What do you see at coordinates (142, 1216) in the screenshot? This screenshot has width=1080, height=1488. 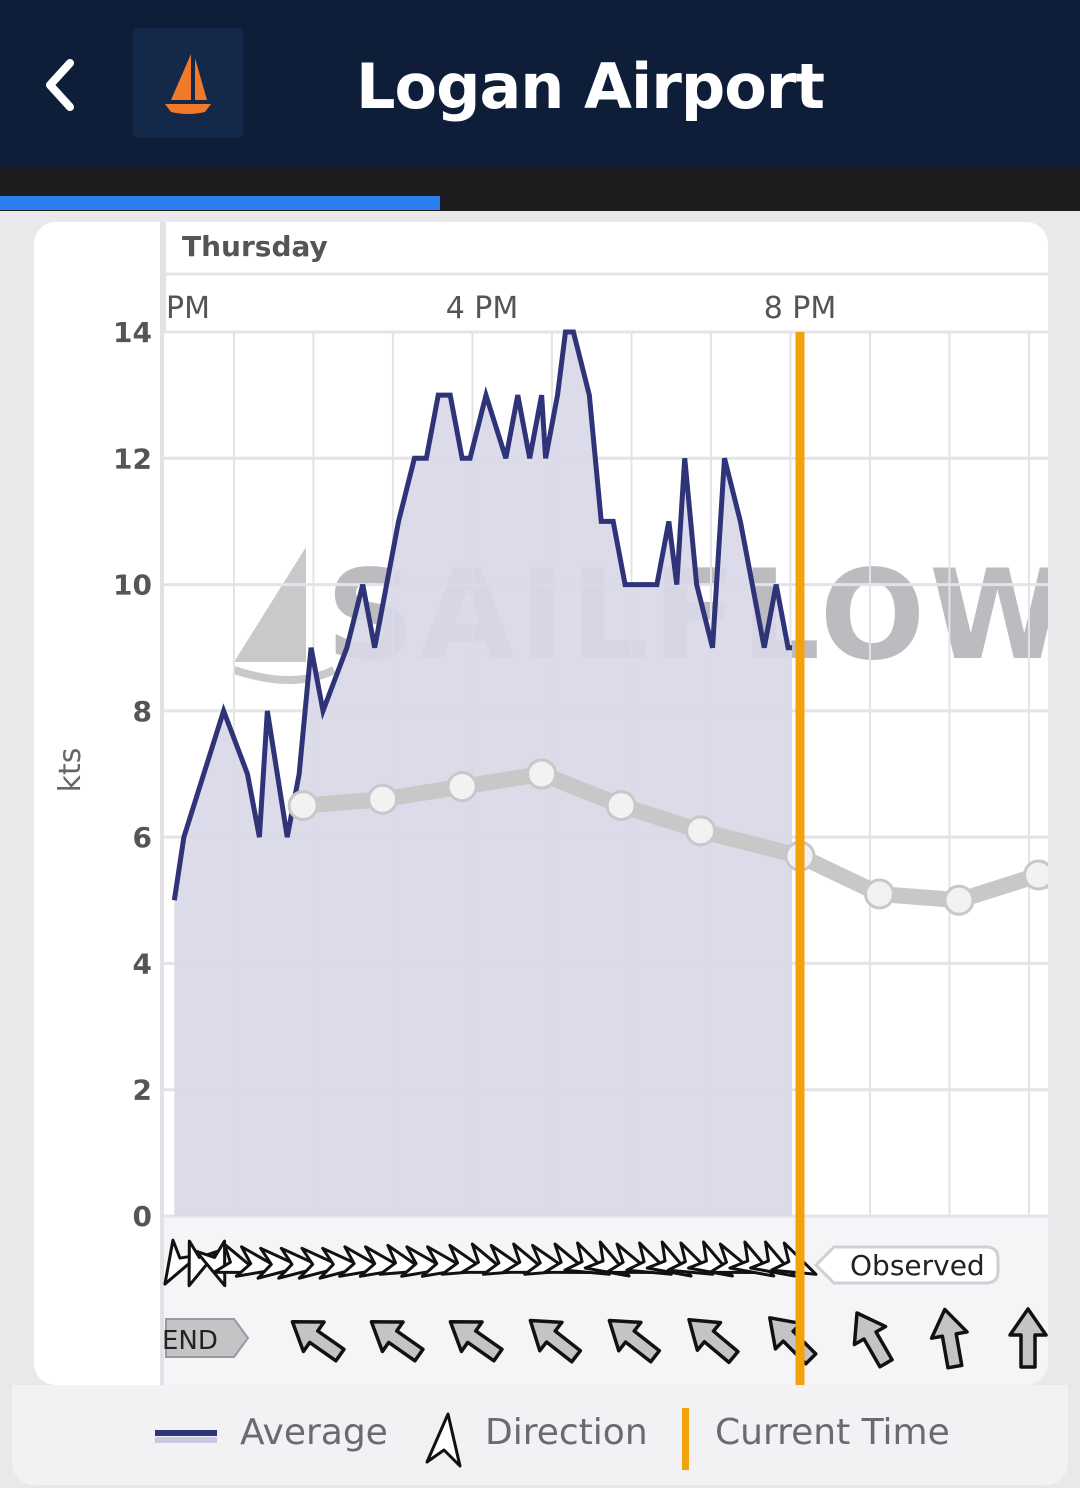 I see `y-tick-label: 0` at bounding box center [142, 1216].